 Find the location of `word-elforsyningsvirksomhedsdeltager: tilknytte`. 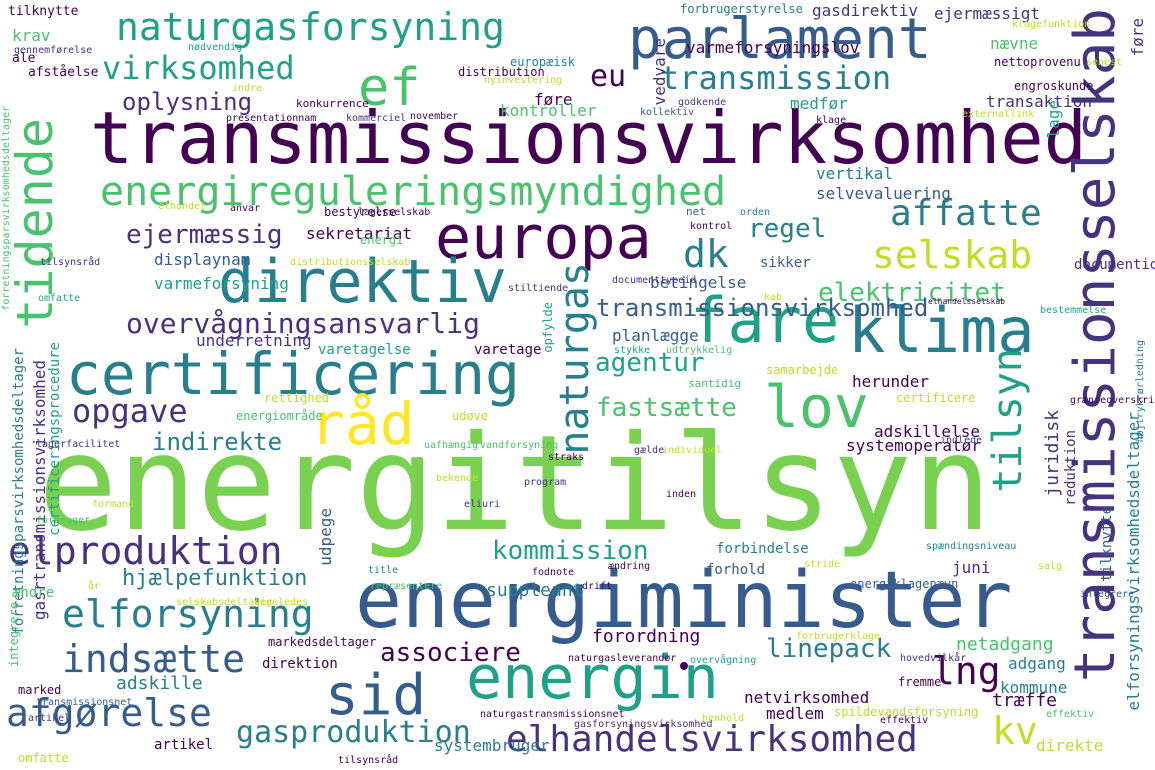

word-elforsyningsvirksomhedsdeltager: tilknytte is located at coordinates (1107, 544).